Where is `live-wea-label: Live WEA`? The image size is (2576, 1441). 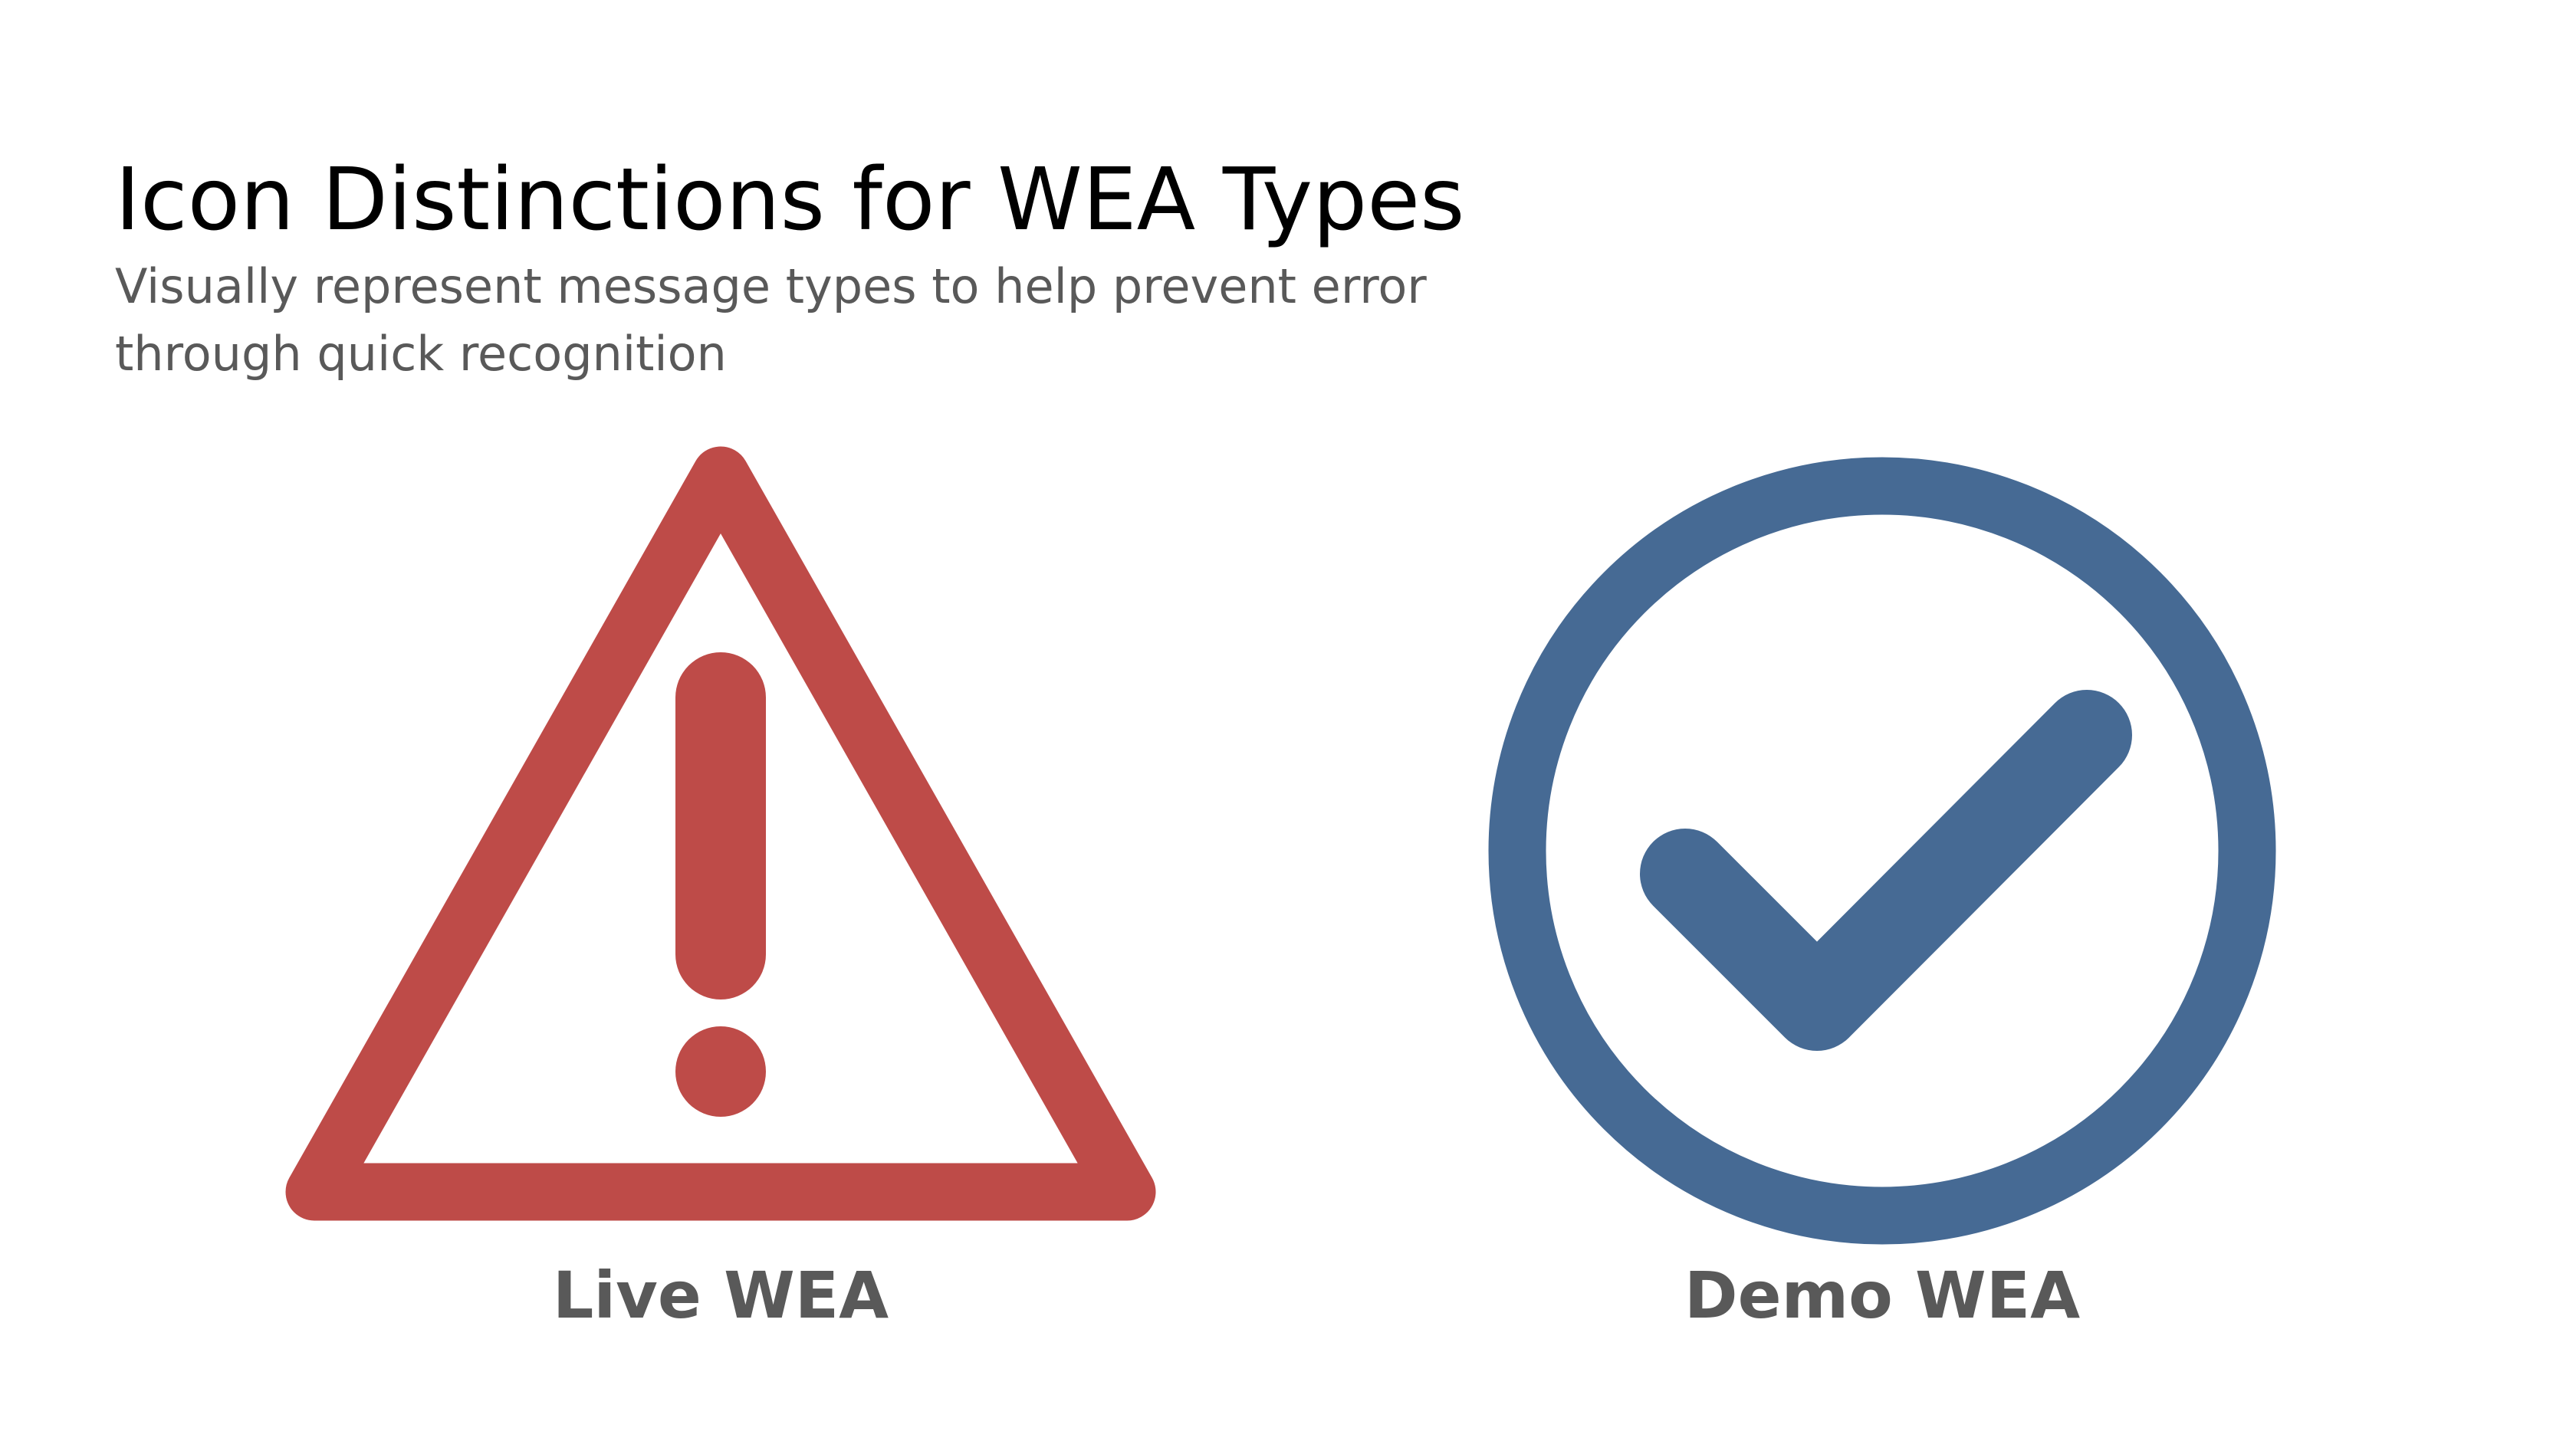
live-wea-label: Live WEA is located at coordinates (721, 1295).